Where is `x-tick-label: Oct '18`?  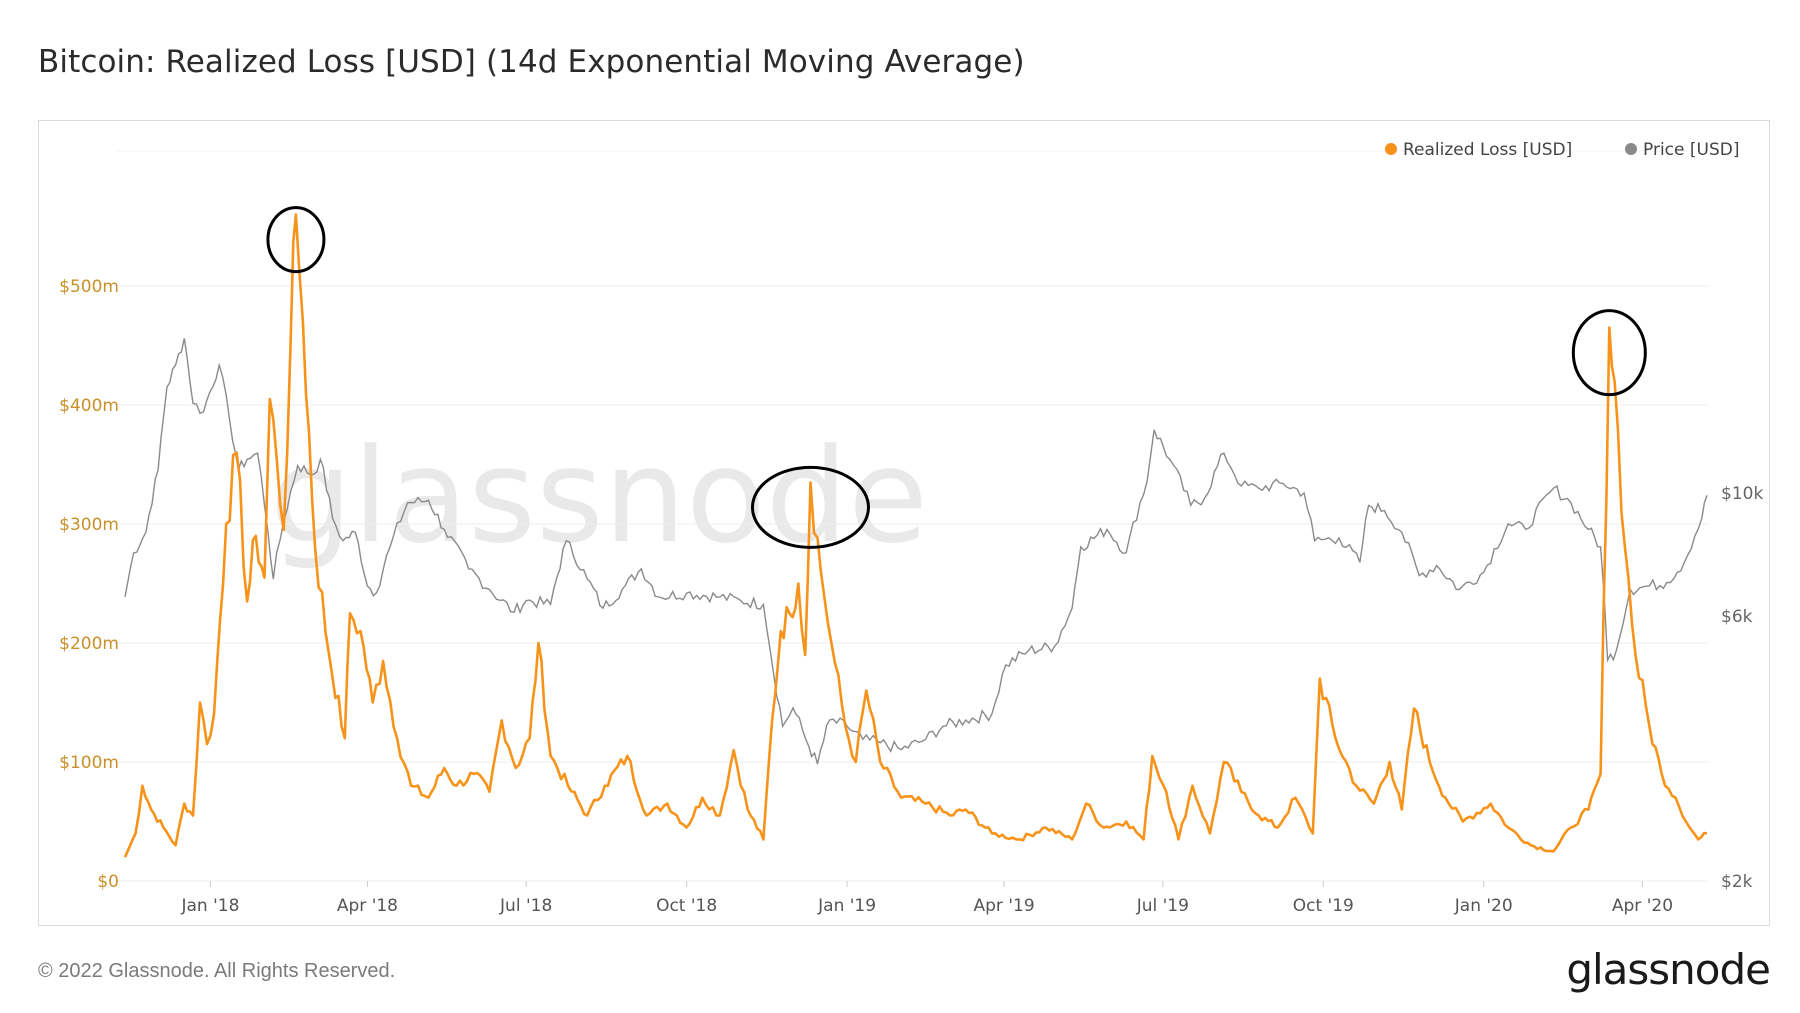 x-tick-label: Oct '18 is located at coordinates (686, 906).